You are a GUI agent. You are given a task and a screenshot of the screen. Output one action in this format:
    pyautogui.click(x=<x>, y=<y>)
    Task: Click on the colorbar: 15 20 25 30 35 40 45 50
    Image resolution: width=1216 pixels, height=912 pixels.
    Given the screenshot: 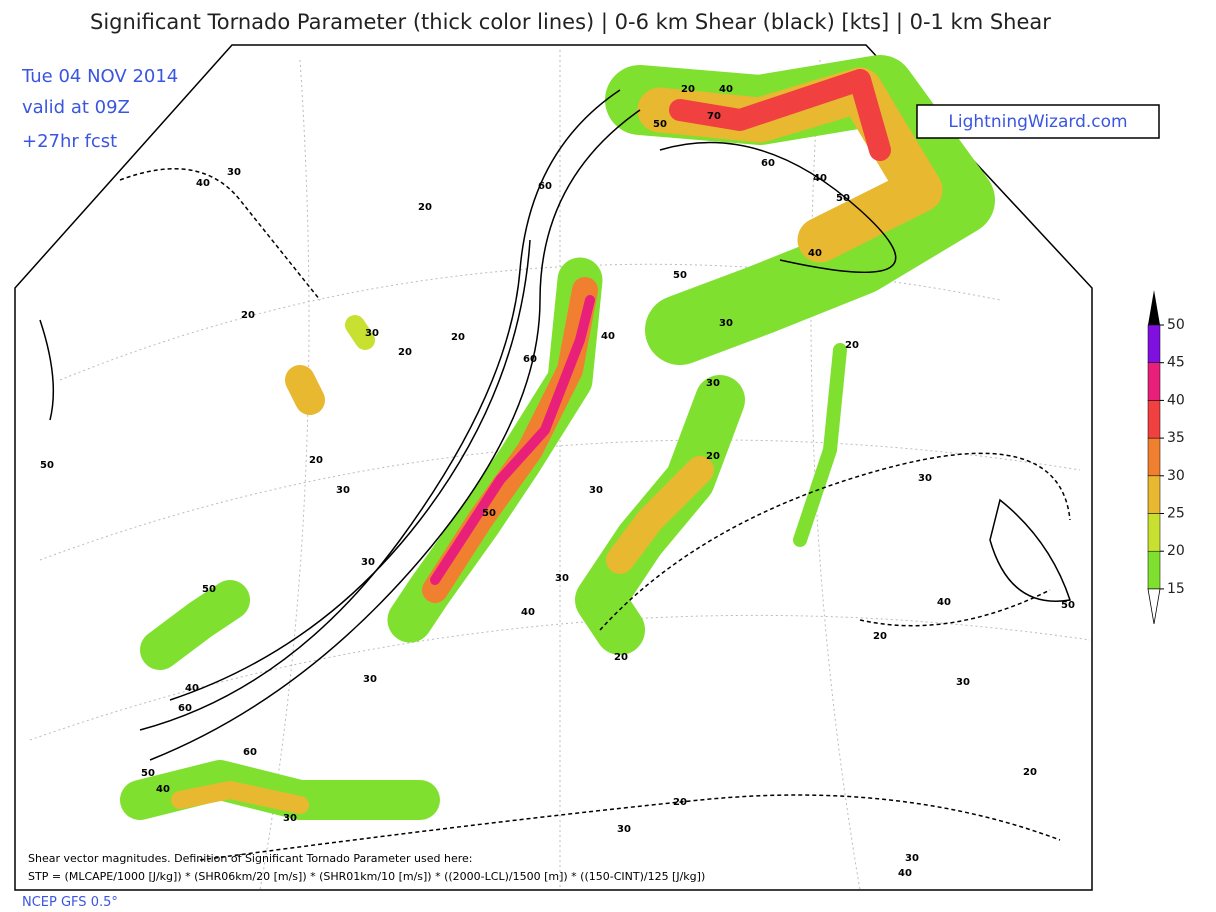 What is the action you would take?
    pyautogui.click(x=1166, y=457)
    